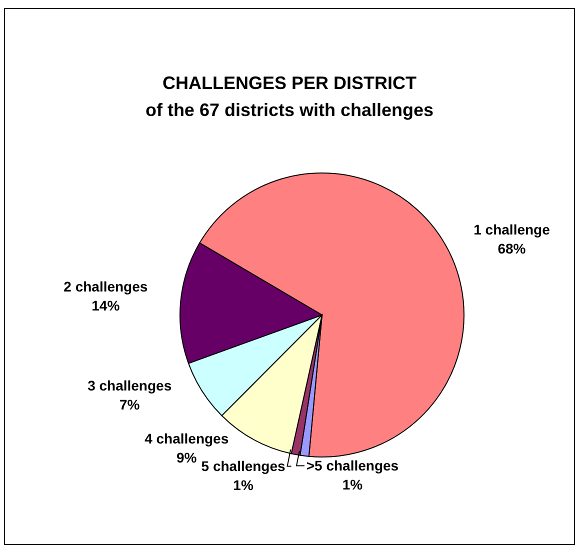  What do you see at coordinates (106, 286) in the screenshot?
I see `slice-label: 2 challenges` at bounding box center [106, 286].